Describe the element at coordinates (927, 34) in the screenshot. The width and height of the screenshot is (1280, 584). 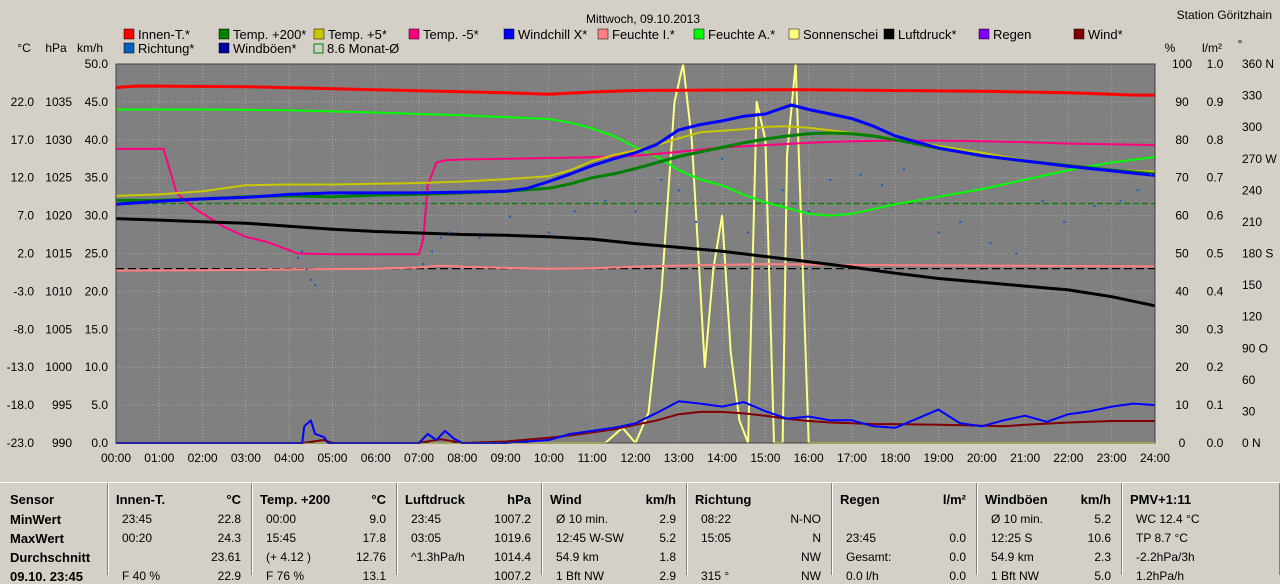
I see `legend-label: Luftdruck*` at that location.